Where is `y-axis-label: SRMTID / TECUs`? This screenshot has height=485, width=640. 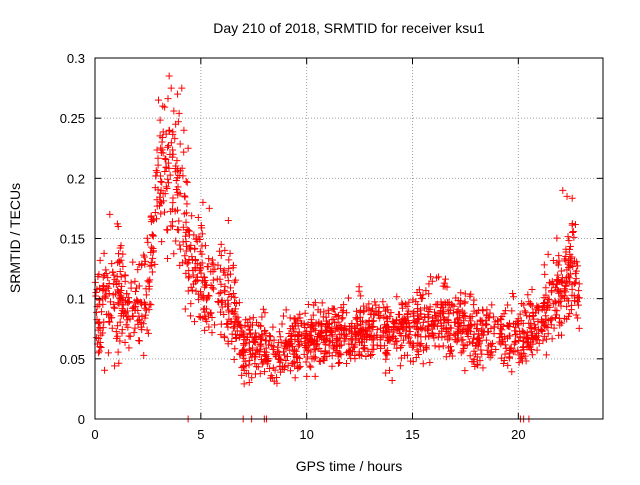 y-axis-label: SRMTID / TECUs is located at coordinates (15, 238).